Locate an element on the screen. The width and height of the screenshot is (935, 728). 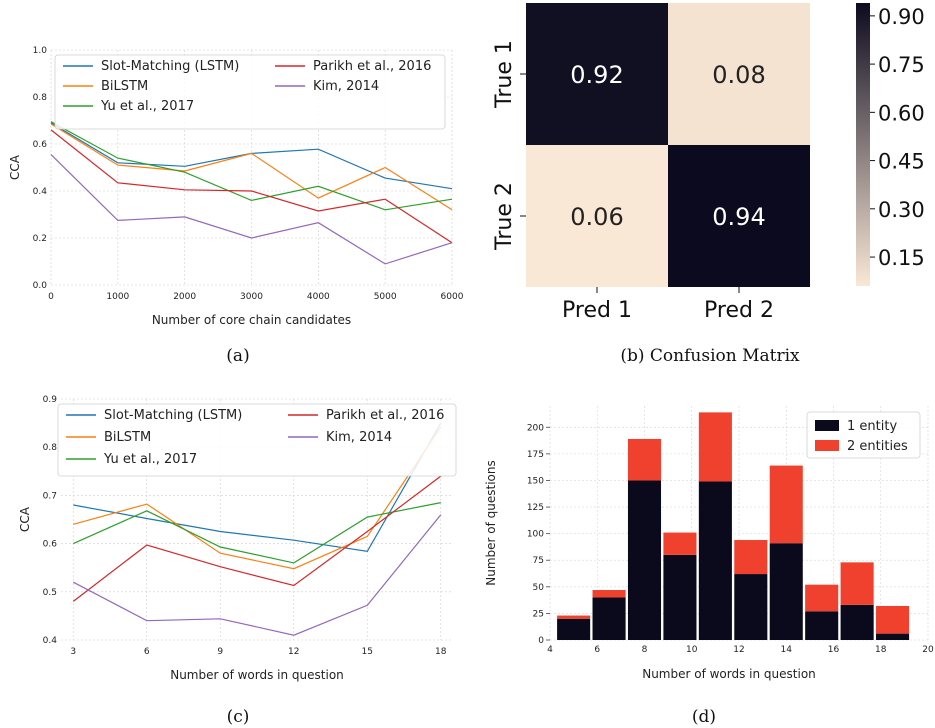
x-tick-label: 5000 is located at coordinates (385, 297).